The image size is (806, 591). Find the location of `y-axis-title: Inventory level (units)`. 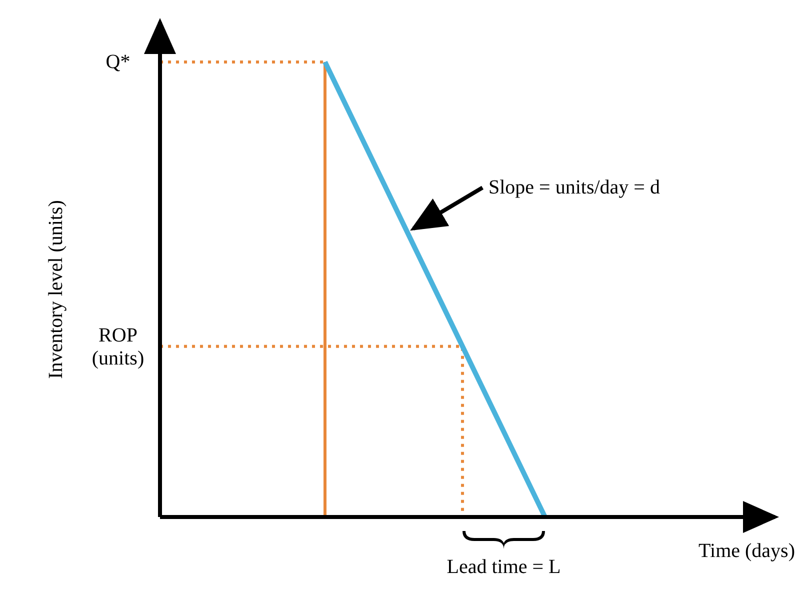

y-axis-title: Inventory level (units) is located at coordinates (56, 289).